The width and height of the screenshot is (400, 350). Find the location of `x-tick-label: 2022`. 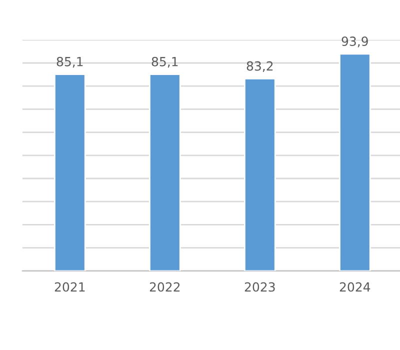

x-tick-label: 2022 is located at coordinates (165, 287).